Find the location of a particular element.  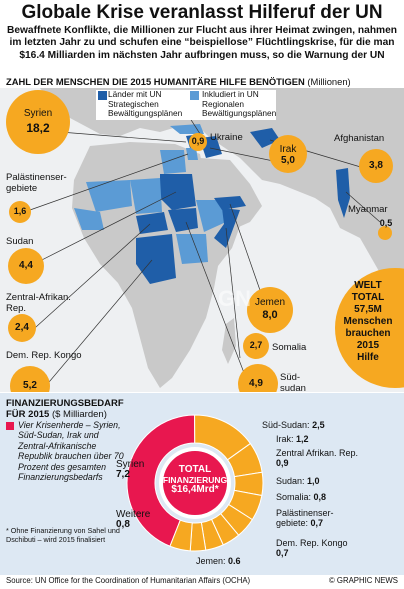

bubble-sudan is located at coordinates (26, 266).